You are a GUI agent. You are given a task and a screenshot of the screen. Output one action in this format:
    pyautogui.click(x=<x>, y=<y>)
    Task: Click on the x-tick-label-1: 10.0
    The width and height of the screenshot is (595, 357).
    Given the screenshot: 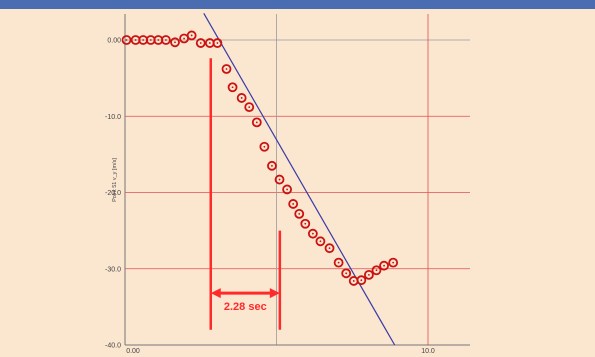 What is the action you would take?
    pyautogui.click(x=428, y=351)
    